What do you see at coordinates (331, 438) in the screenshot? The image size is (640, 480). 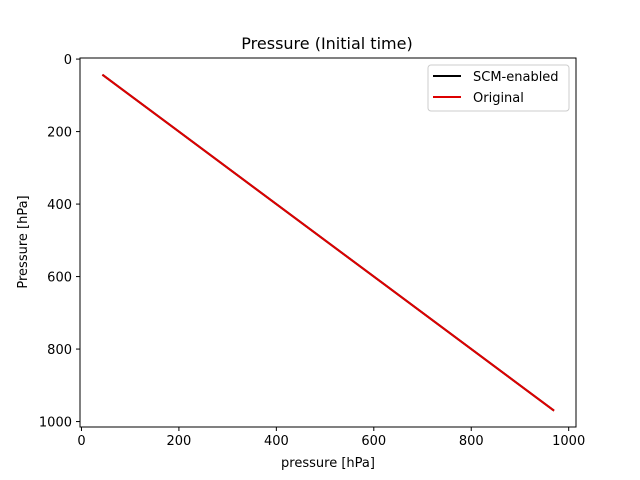 I see `x-axis-ticks: 0 200 400 600 800 1000` at bounding box center [331, 438].